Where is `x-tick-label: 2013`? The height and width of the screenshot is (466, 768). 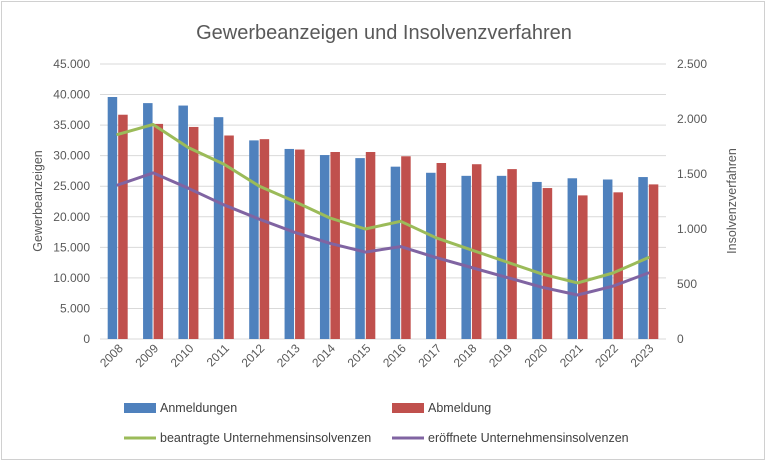 x-tick-label: 2013 is located at coordinates (288, 355).